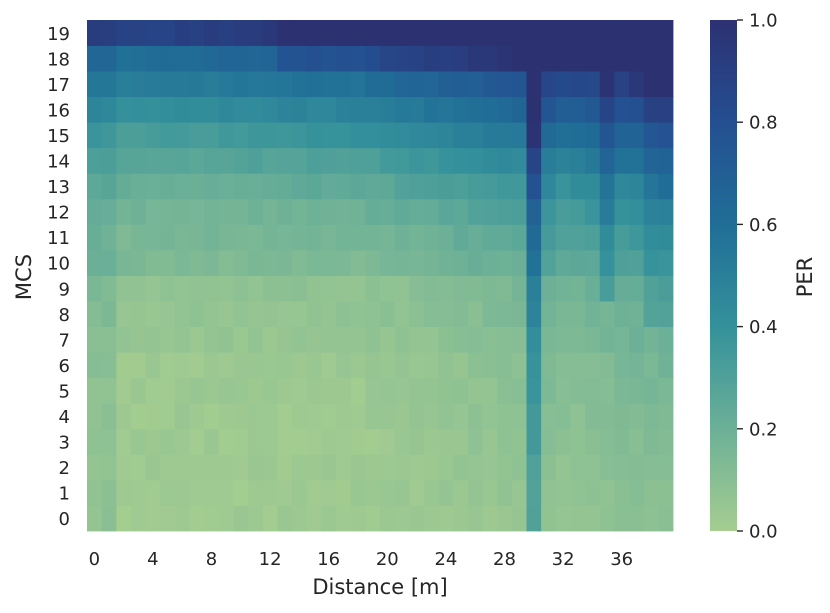 The width and height of the screenshot is (830, 613). What do you see at coordinates (563, 559) in the screenshot?
I see `x-tick-label: 32` at bounding box center [563, 559].